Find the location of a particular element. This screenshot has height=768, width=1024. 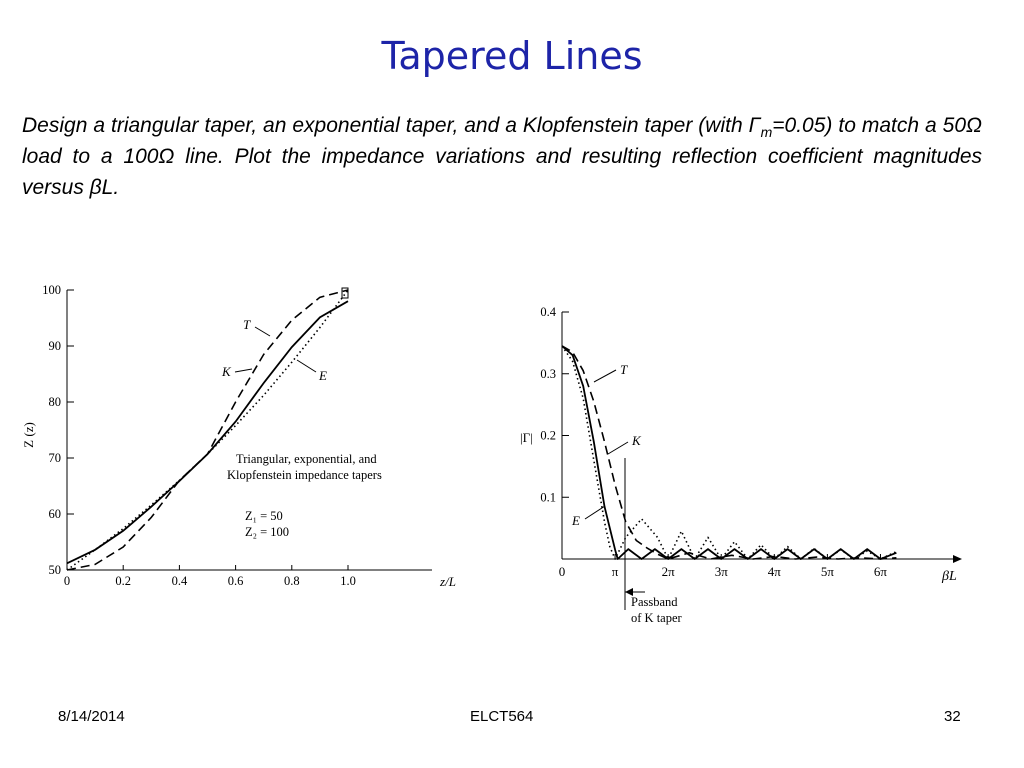

left-y-tick-label: 60 is located at coordinates (55, 514).